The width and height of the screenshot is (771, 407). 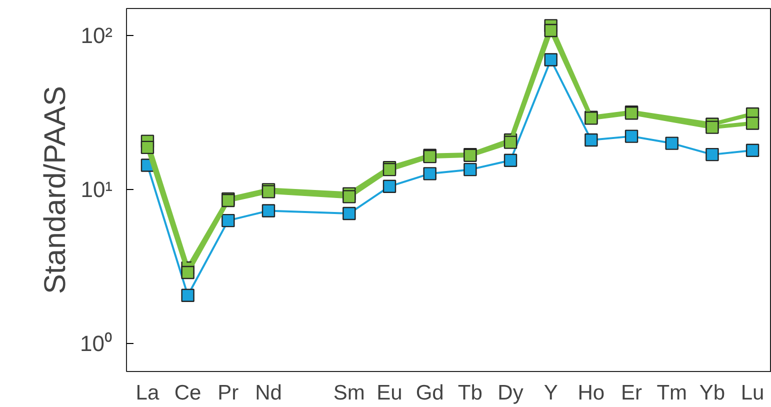 What do you see at coordinates (96, 343) in the screenshot?
I see `y-tick-label: 10⁰` at bounding box center [96, 343].